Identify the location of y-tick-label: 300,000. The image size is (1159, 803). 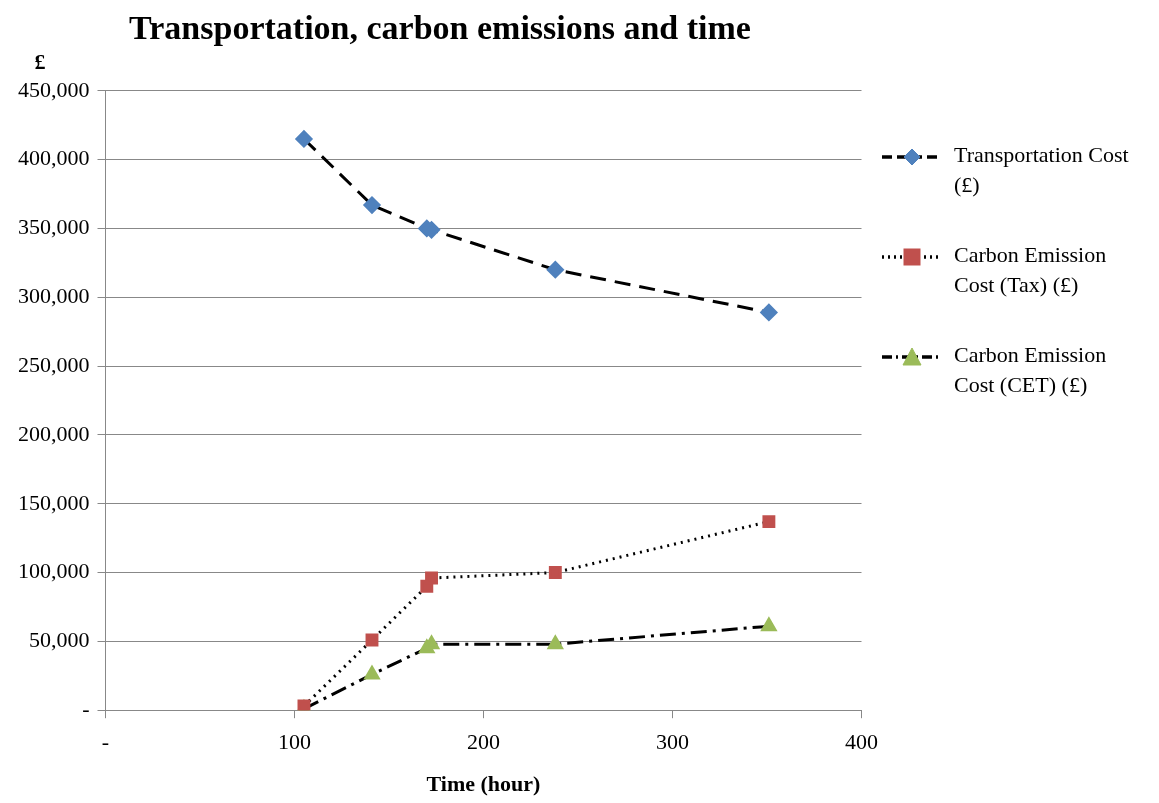
(54, 296).